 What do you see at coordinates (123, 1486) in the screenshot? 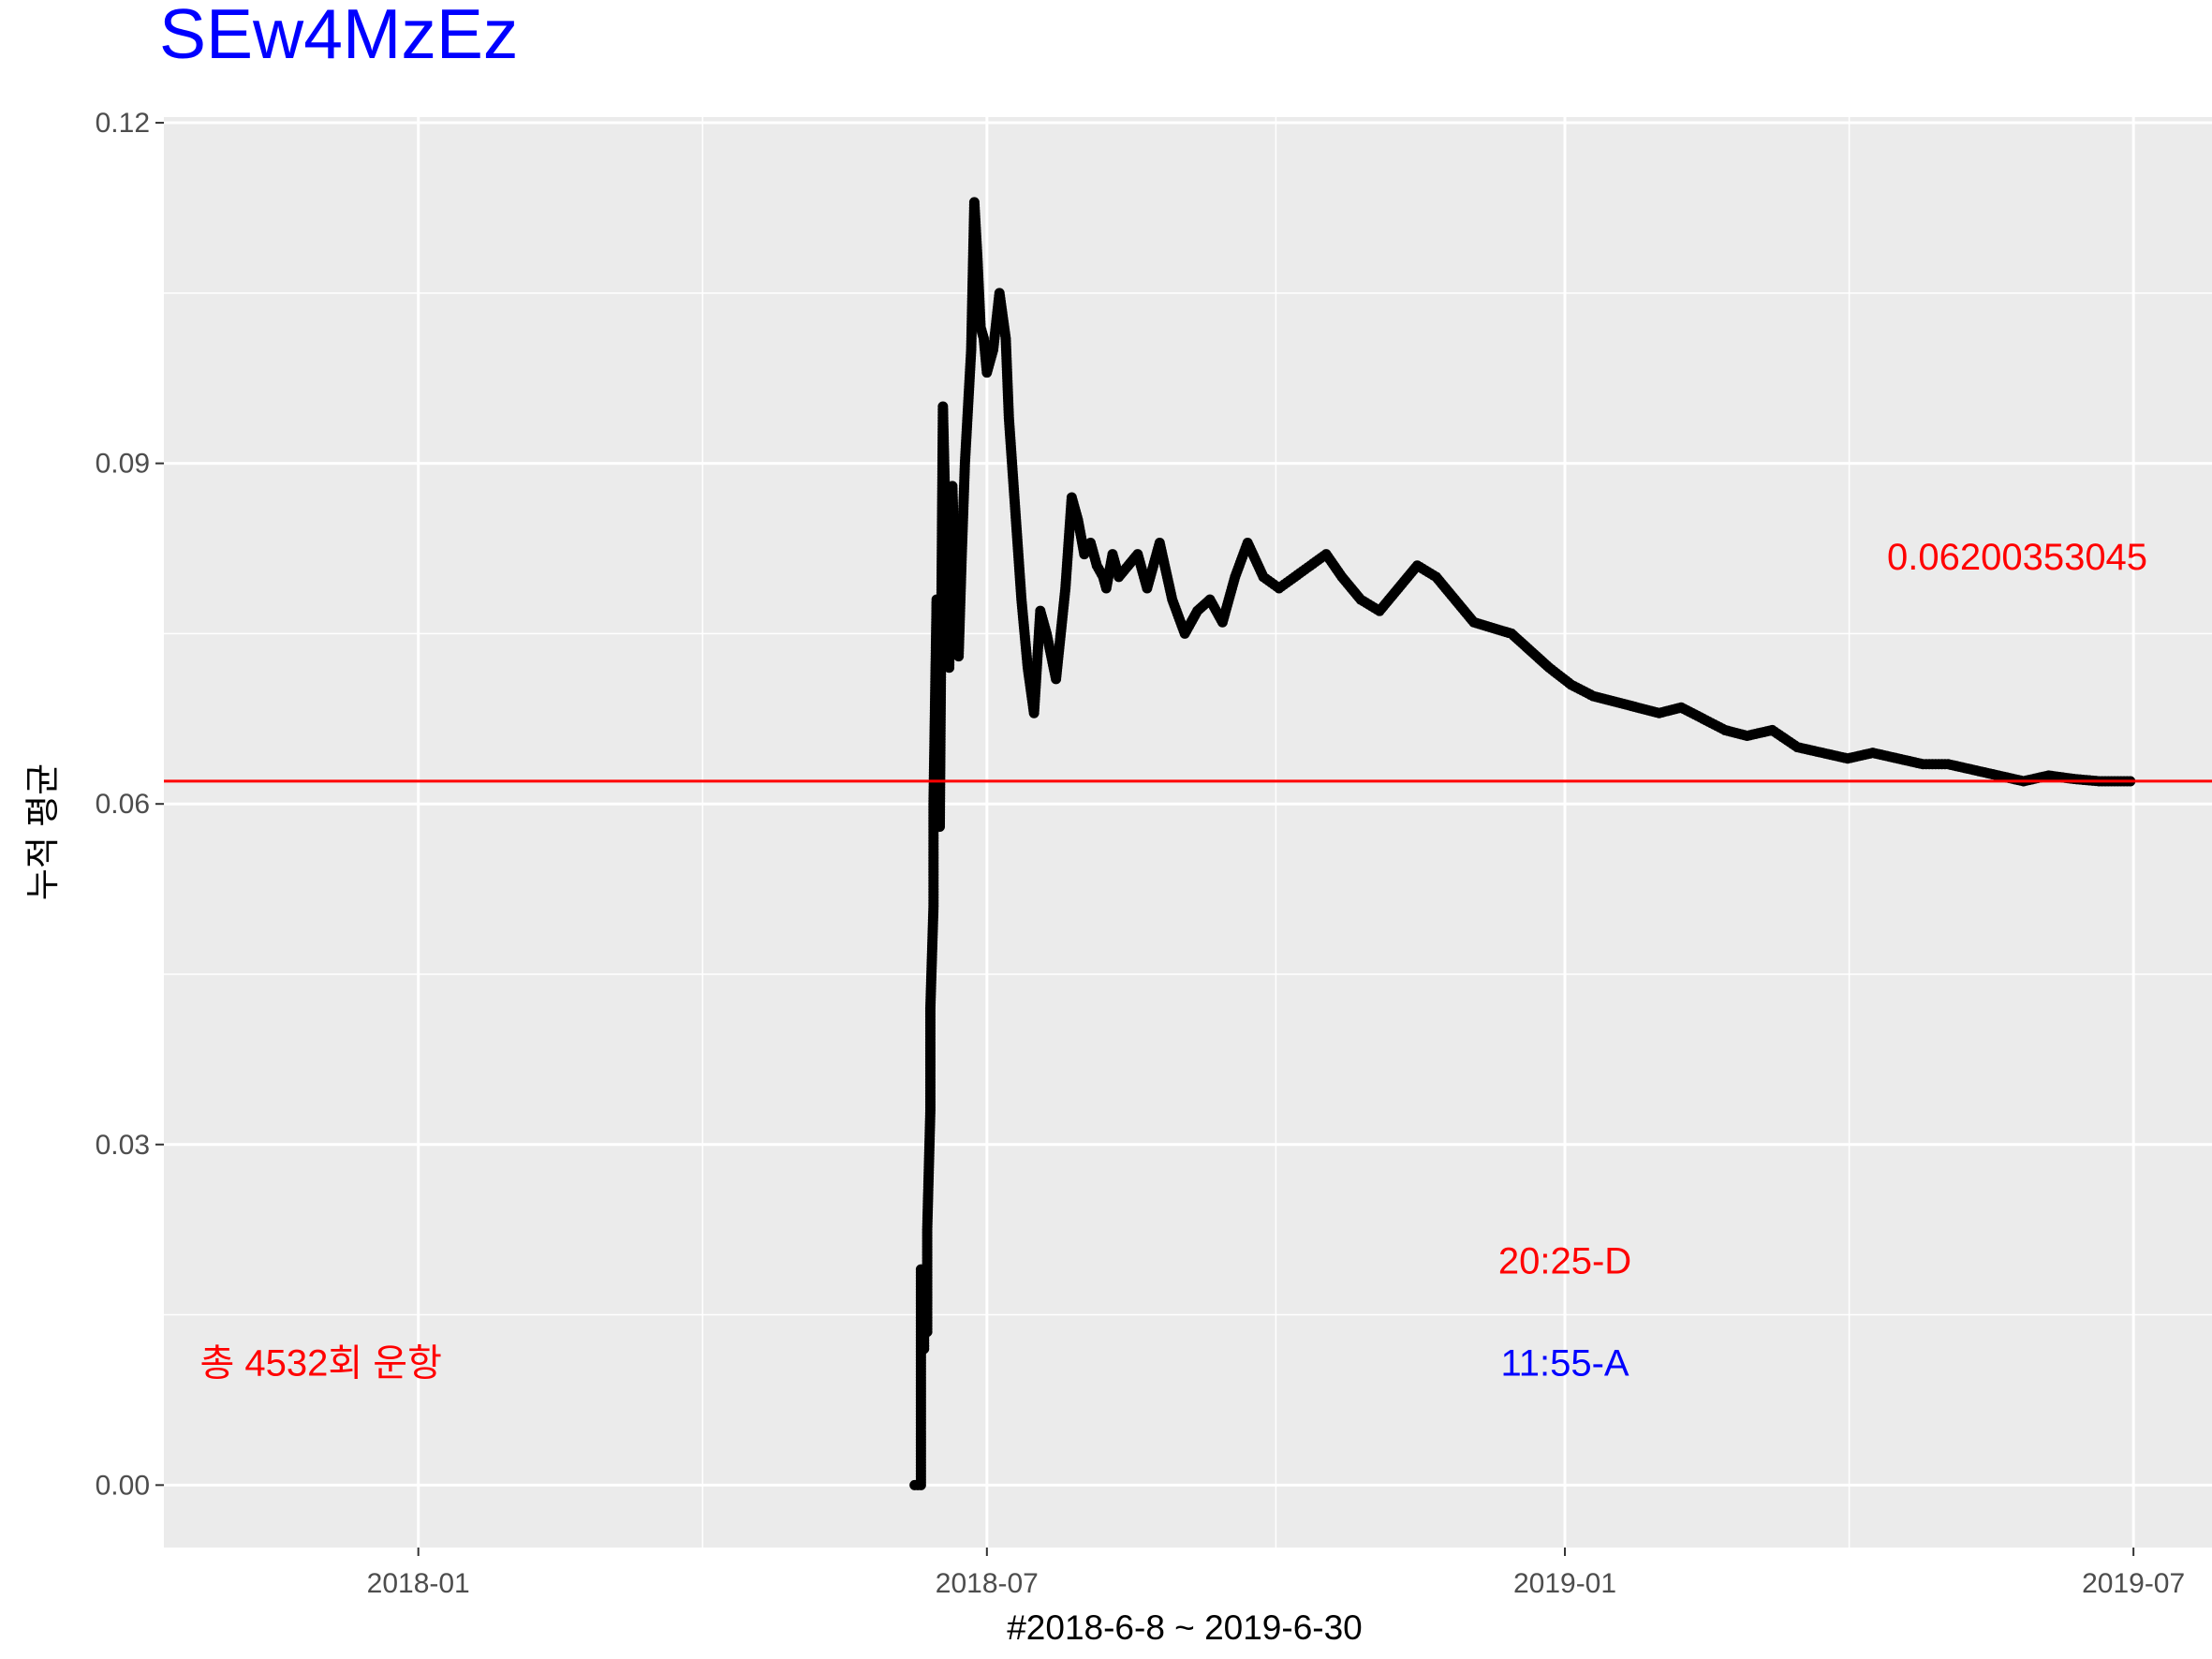
I see `y-tick-label: 0.00` at bounding box center [123, 1486].